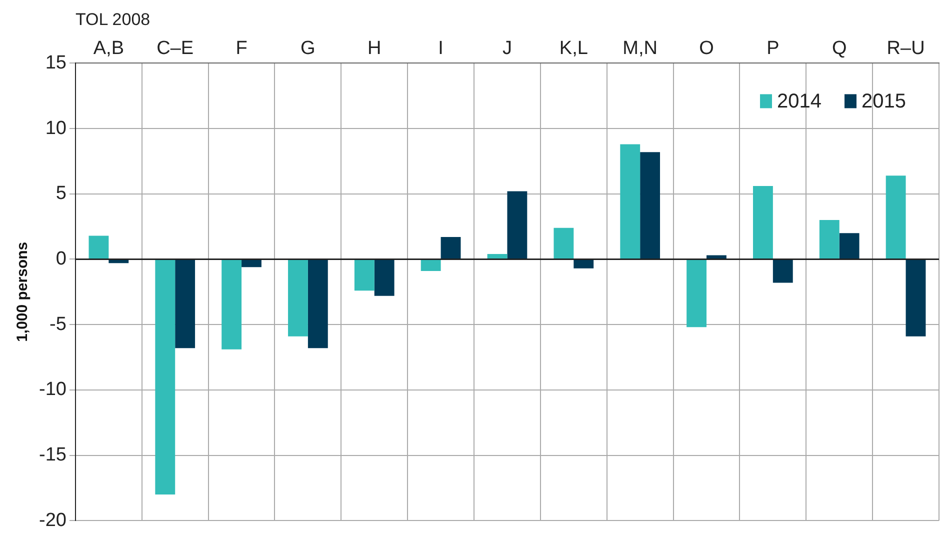 The height and width of the screenshot is (535, 951). I want to click on y-tick-label: 0, so click(61, 259).